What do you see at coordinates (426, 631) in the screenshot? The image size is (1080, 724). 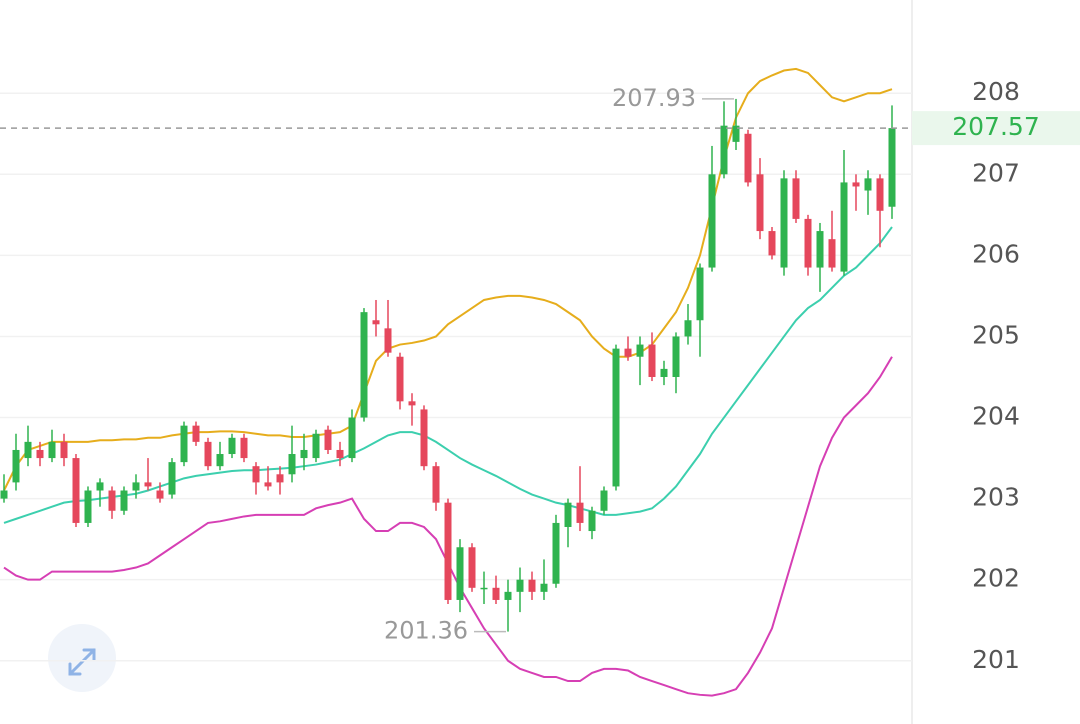 I see `annotation-label: 201.36` at bounding box center [426, 631].